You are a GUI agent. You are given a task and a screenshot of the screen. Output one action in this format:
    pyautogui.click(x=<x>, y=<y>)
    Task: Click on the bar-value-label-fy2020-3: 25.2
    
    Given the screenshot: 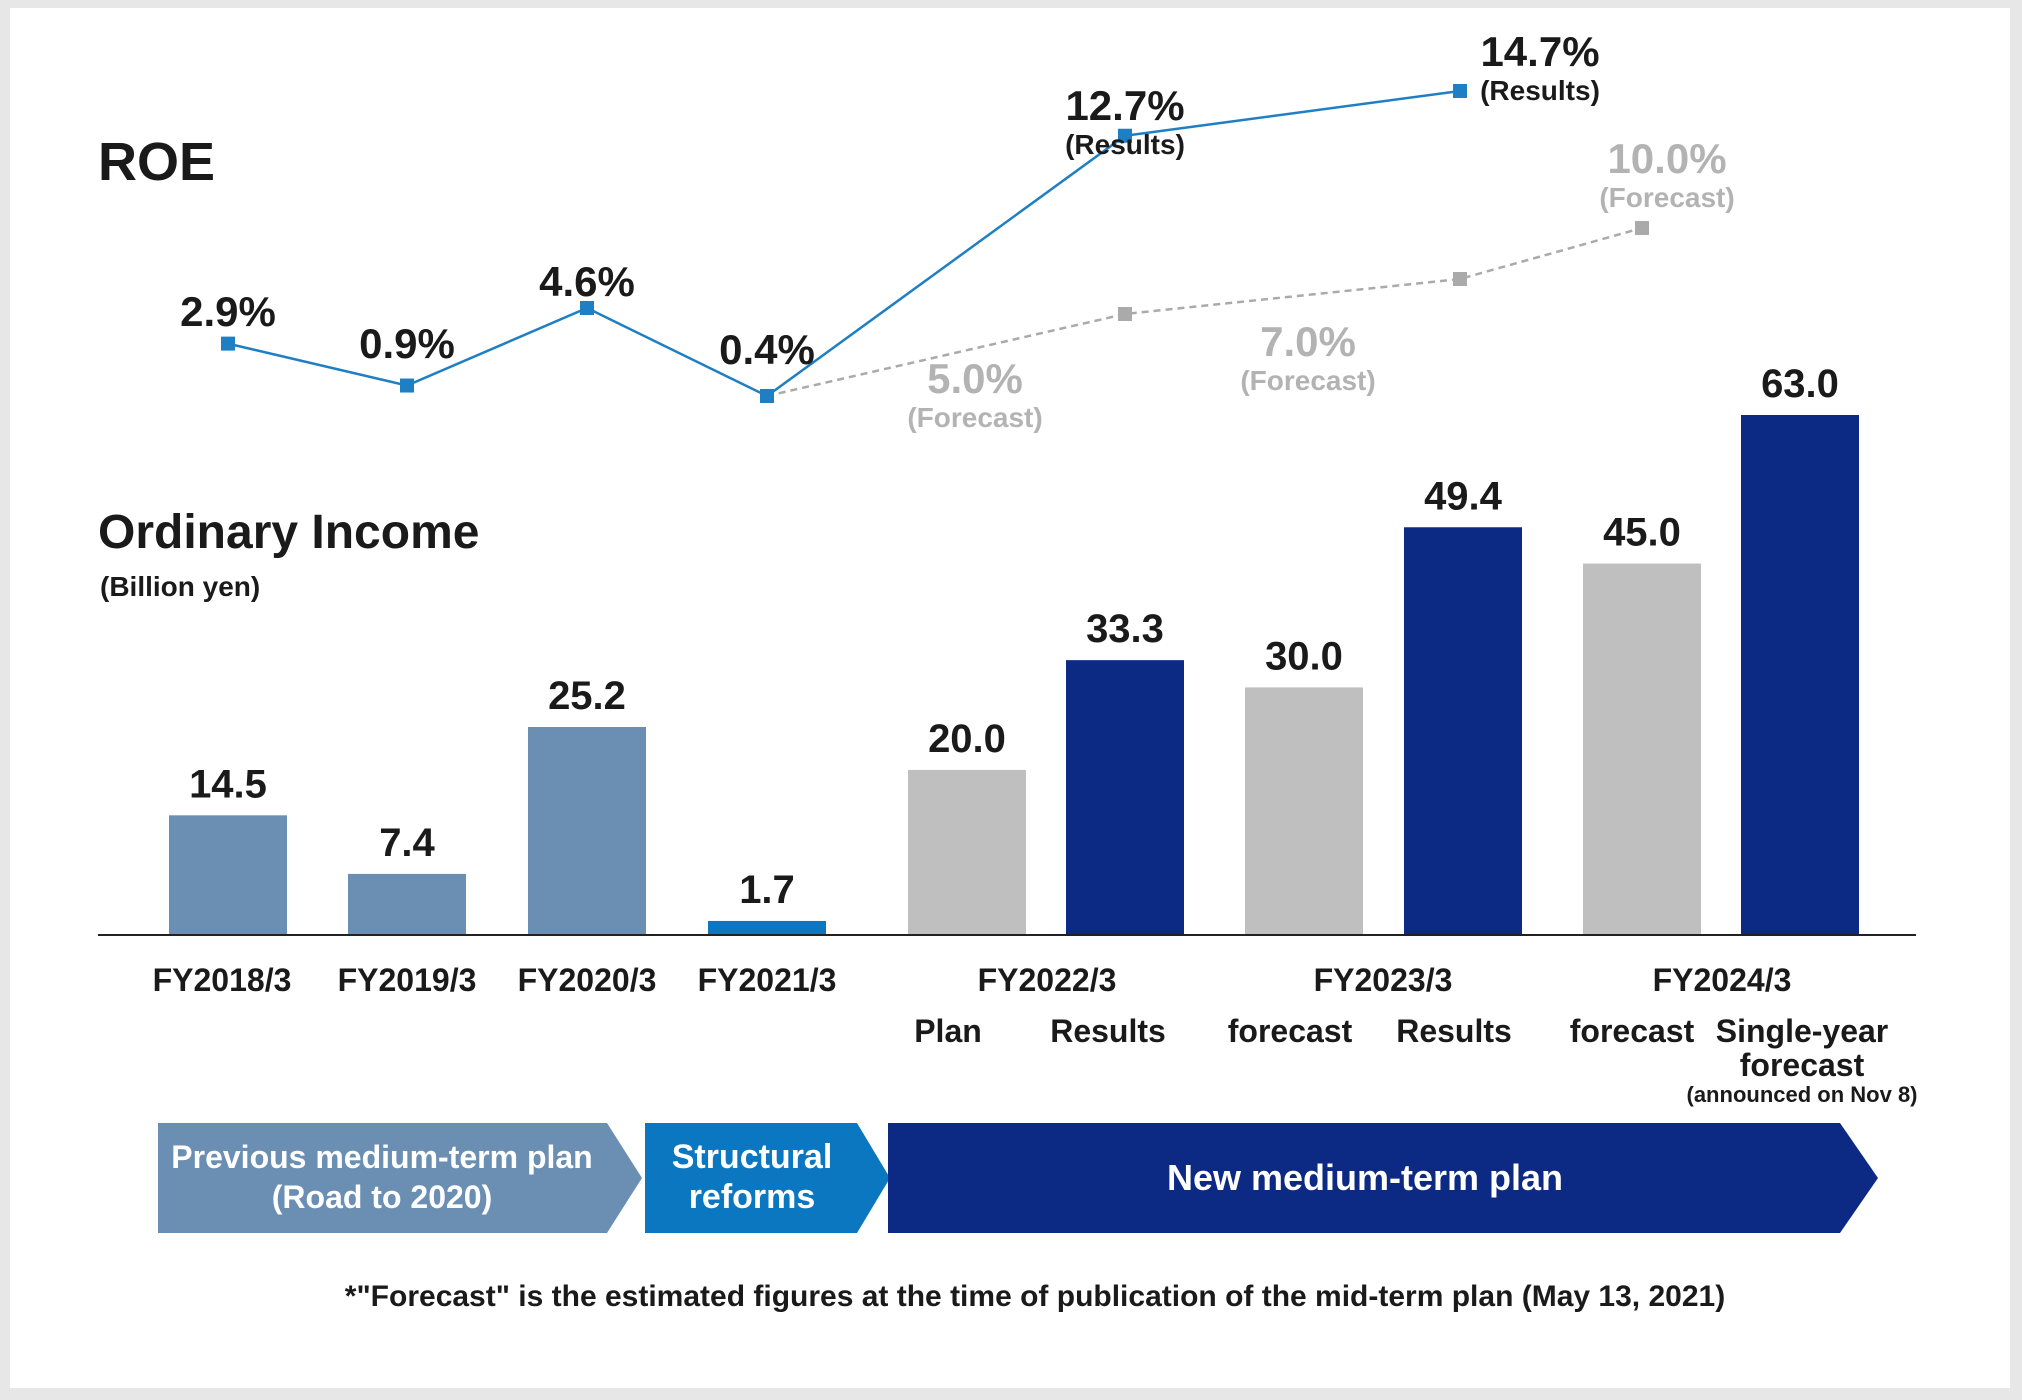 What is the action you would take?
    pyautogui.click(x=587, y=696)
    